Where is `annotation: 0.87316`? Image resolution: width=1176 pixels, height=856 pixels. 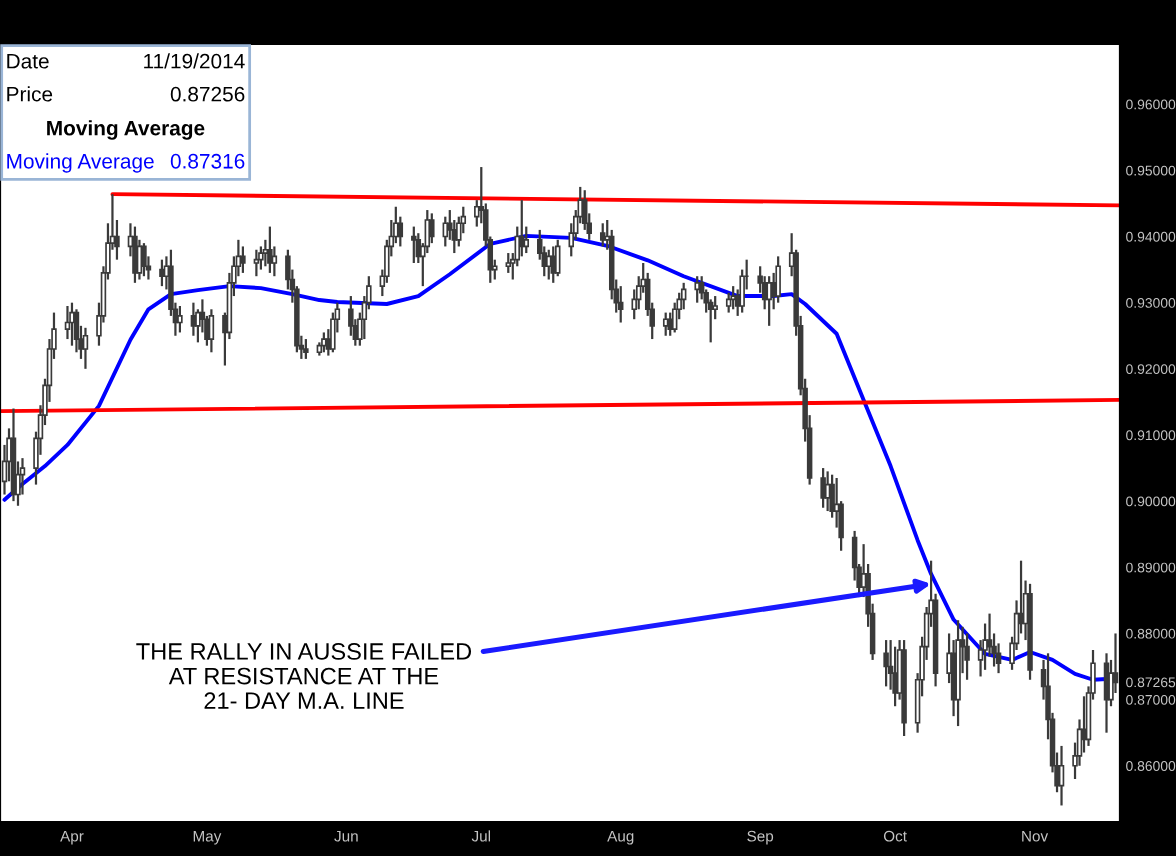 annotation: 0.87316 is located at coordinates (207, 161).